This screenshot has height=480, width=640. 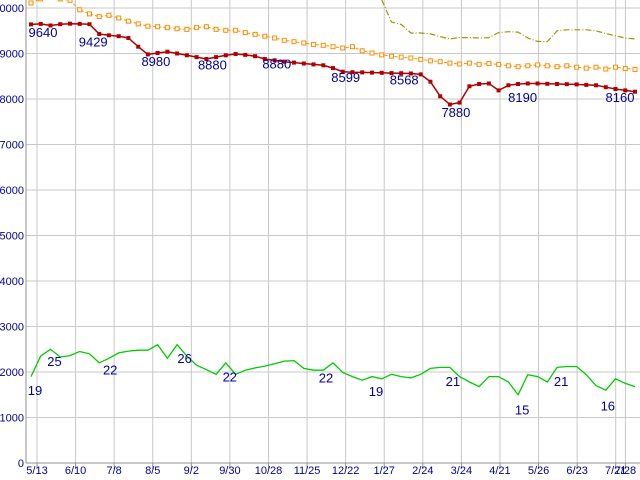 What do you see at coordinates (615, 471) in the screenshot?
I see `x-tick-label: 7/21` at bounding box center [615, 471].